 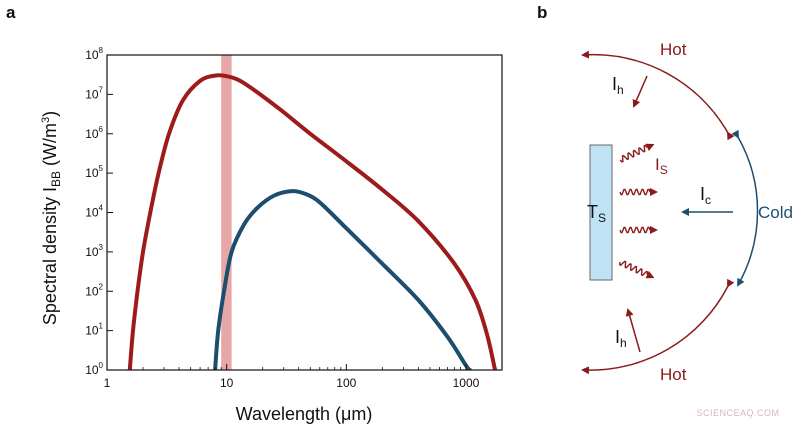 What do you see at coordinates (638, 211) in the screenshot?
I see `emission-waves` at bounding box center [638, 211].